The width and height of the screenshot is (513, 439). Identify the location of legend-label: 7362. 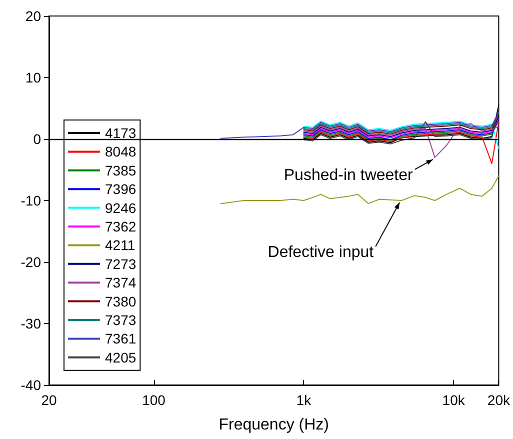
(120, 226).